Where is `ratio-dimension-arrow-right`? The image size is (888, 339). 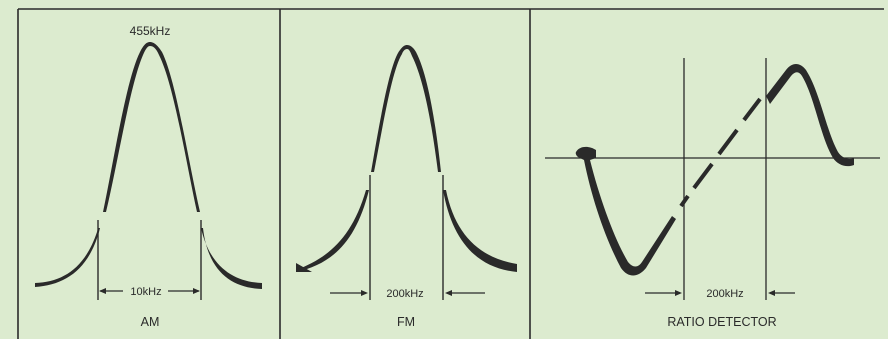 ratio-dimension-arrow-right is located at coordinates (771, 293).